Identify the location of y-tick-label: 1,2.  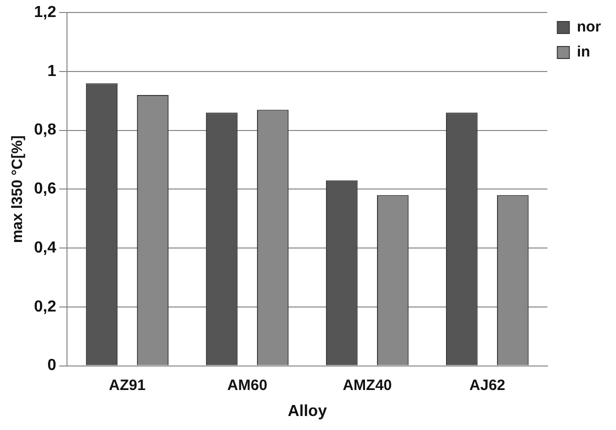
(45, 13).